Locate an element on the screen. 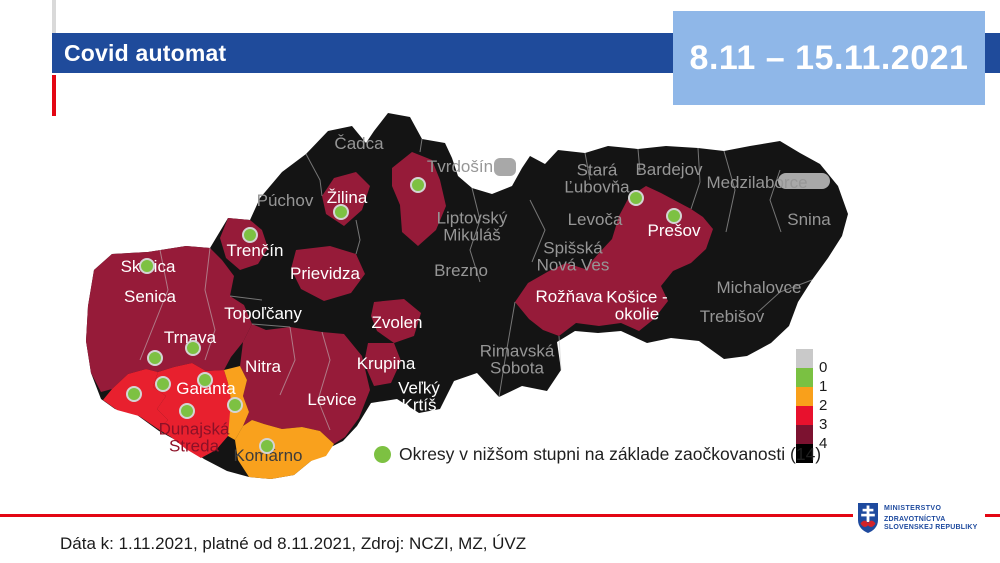  map-regions-level0 is located at coordinates (662, 173).